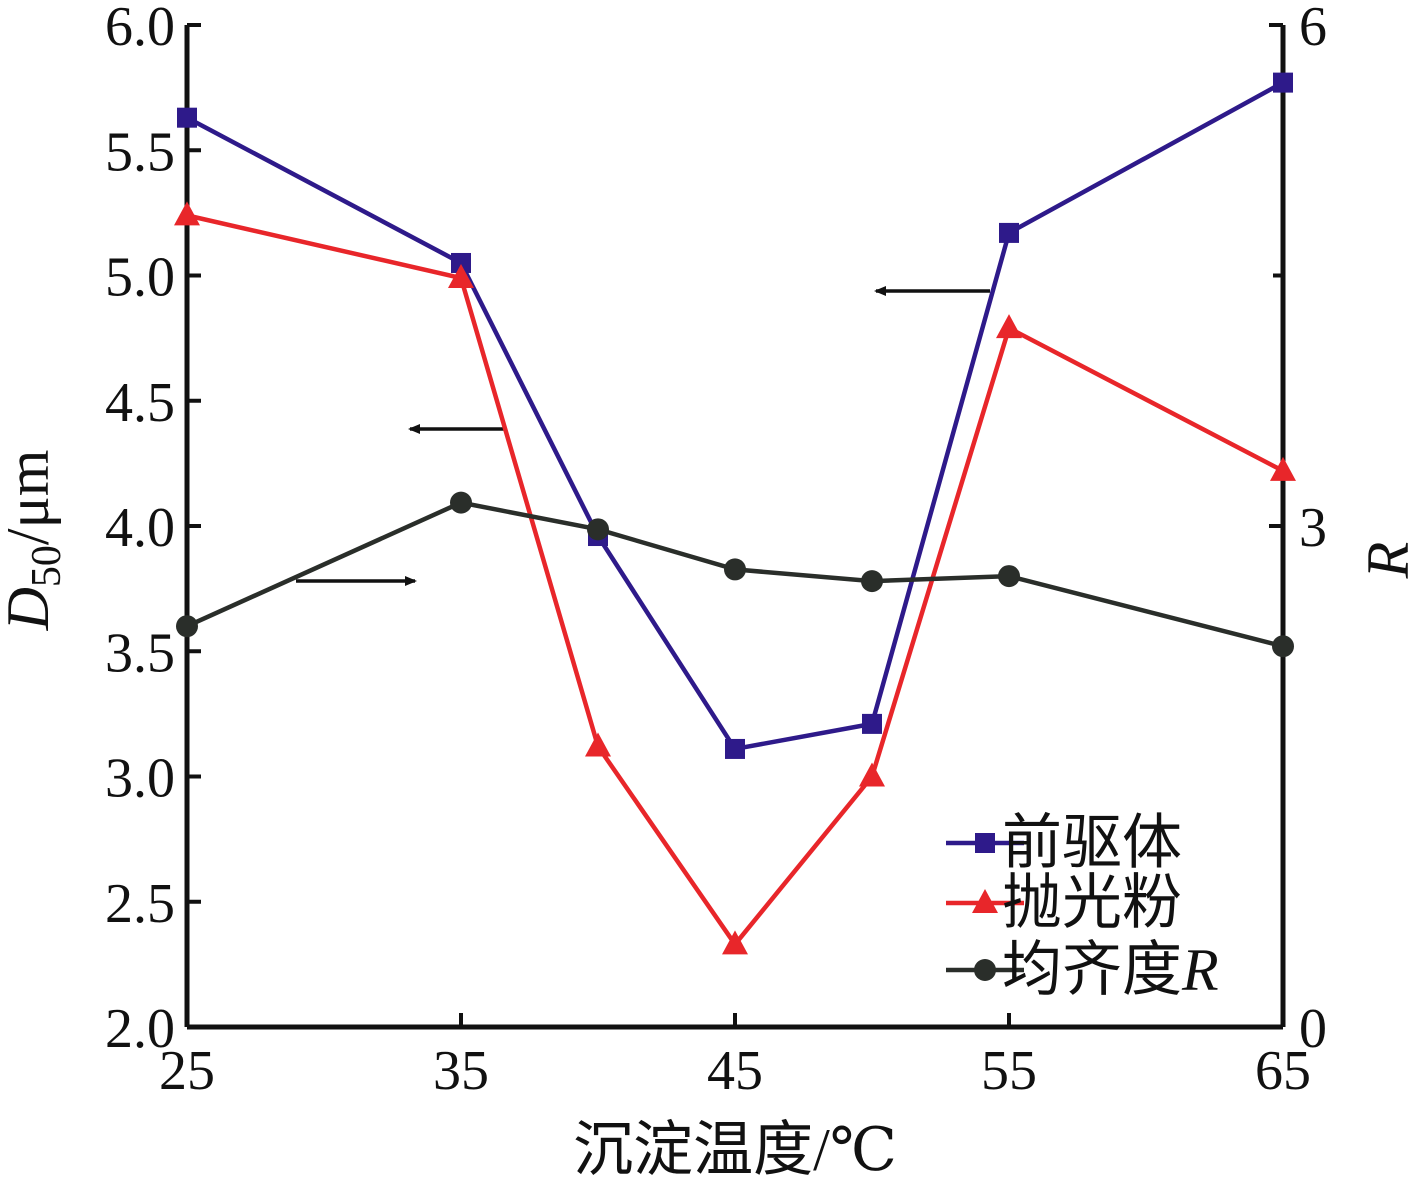 The image size is (1417, 1181). I want to click on x-tick-label: 45, so click(735, 1071).